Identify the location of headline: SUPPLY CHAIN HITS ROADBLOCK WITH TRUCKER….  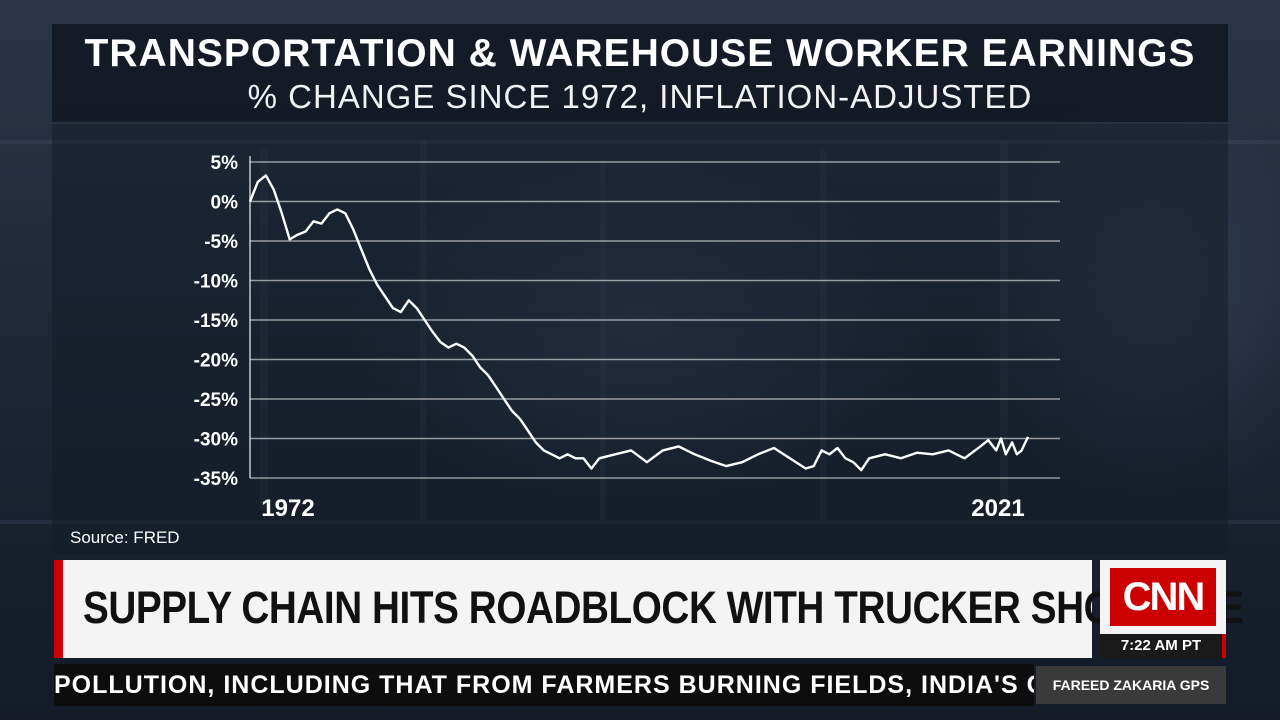
(663, 607).